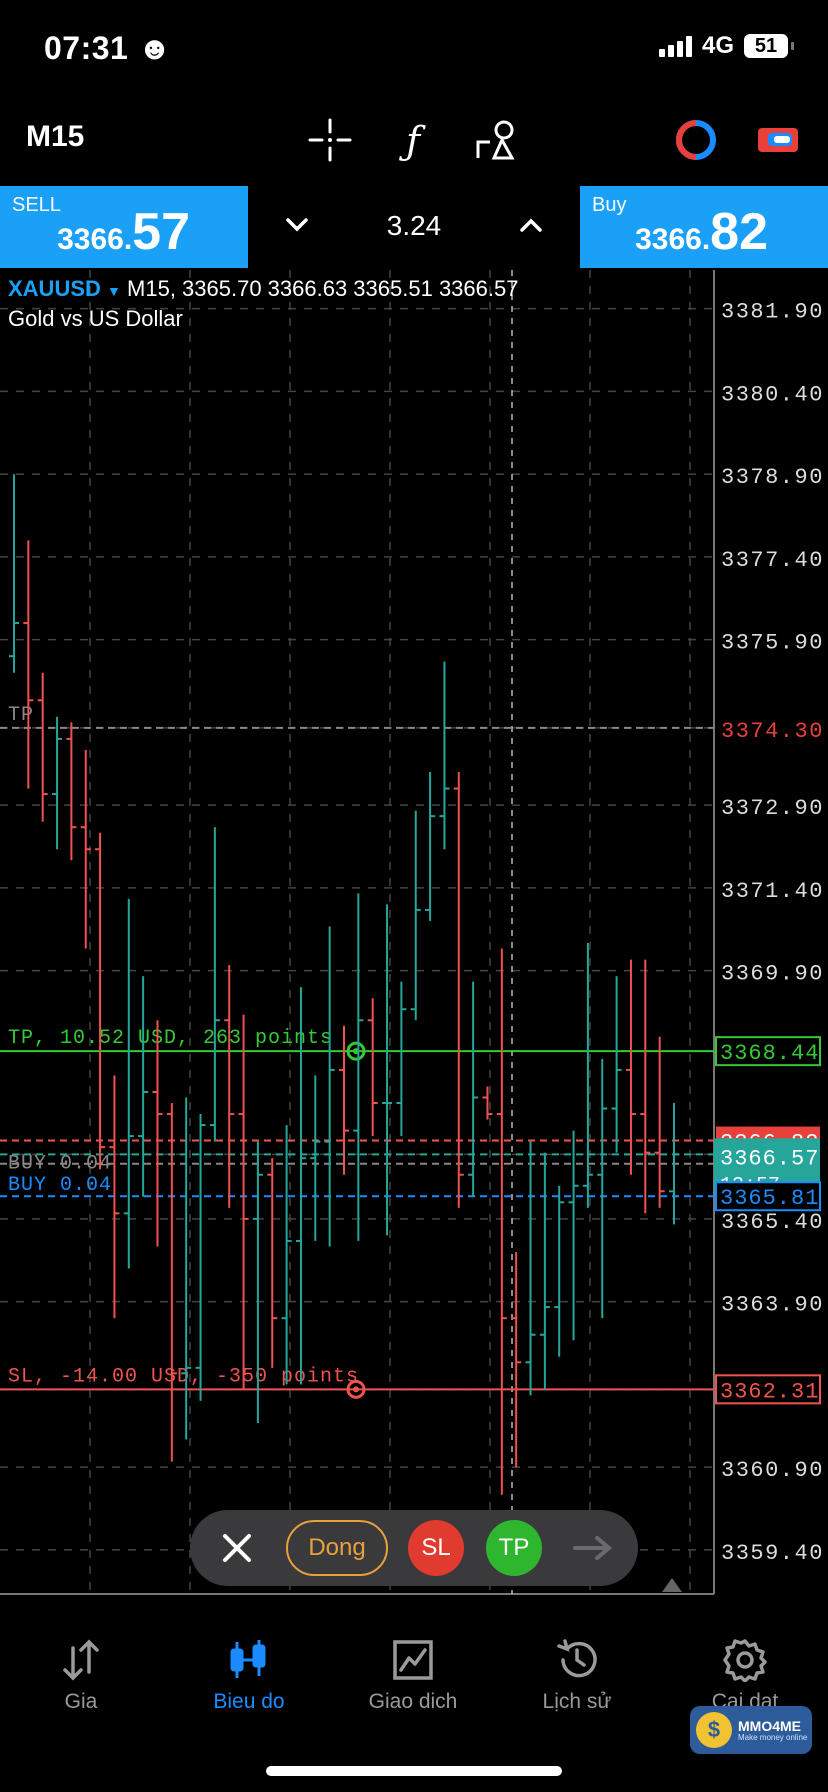  I want to click on buy-label: Buy, so click(609, 205).